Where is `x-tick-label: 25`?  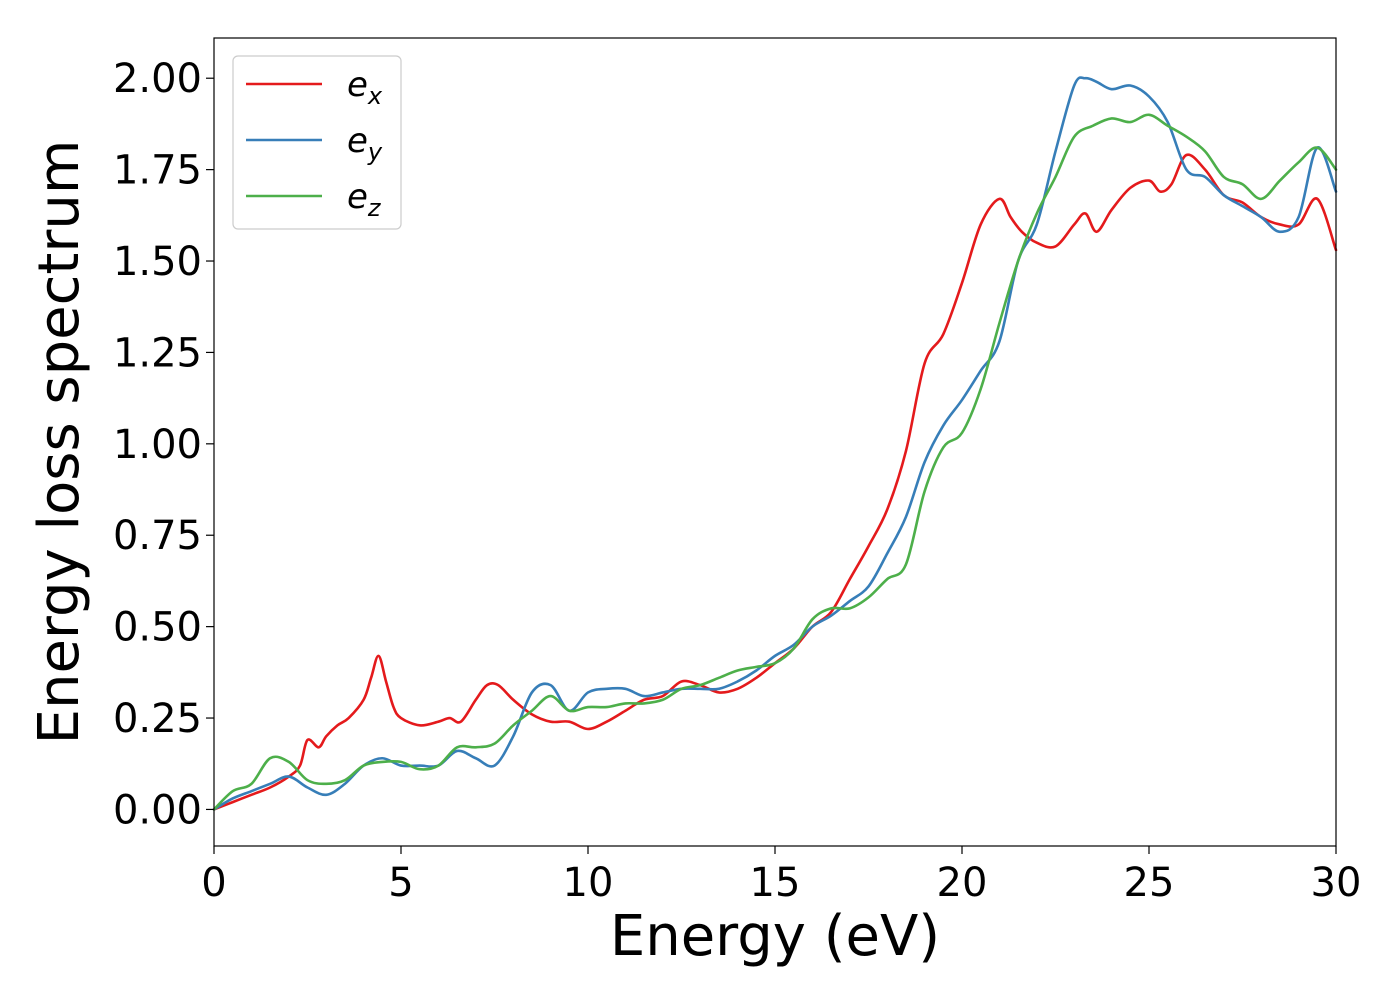 x-tick-label: 25 is located at coordinates (1149, 883).